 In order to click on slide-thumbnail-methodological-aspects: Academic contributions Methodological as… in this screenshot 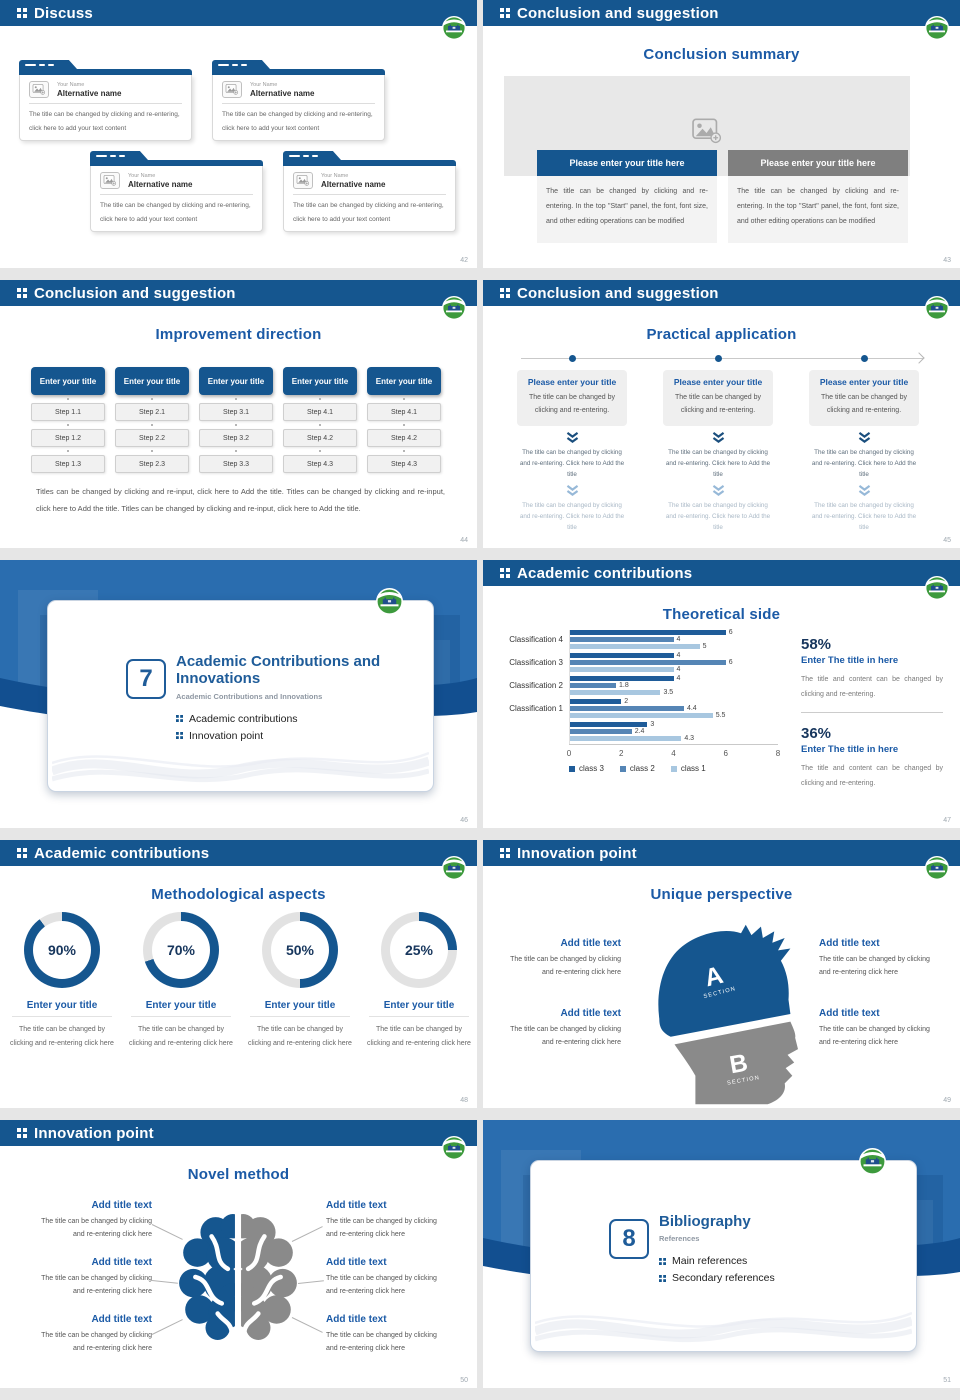, I will do `click(238, 974)`.